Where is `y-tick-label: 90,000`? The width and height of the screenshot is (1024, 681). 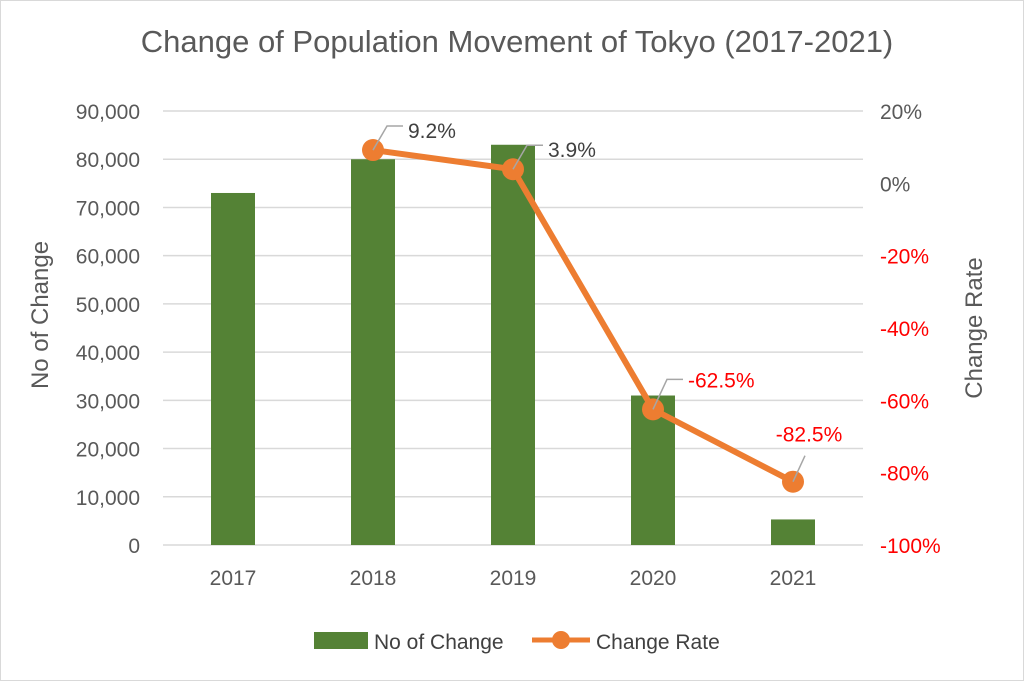
y-tick-label: 90,000 is located at coordinates (108, 112).